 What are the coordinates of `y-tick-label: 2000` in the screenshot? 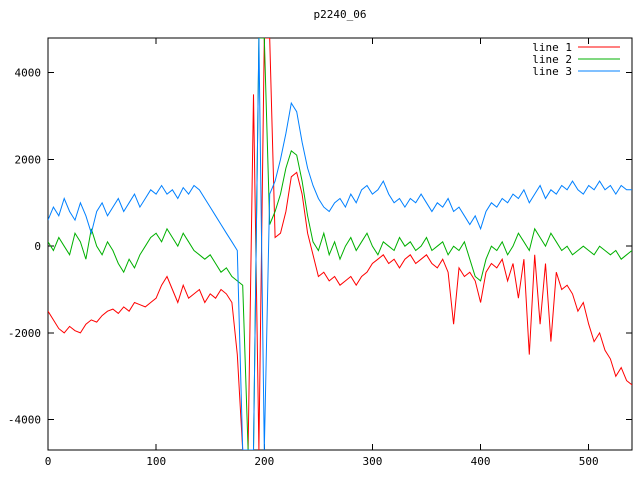 It's located at (28, 159).